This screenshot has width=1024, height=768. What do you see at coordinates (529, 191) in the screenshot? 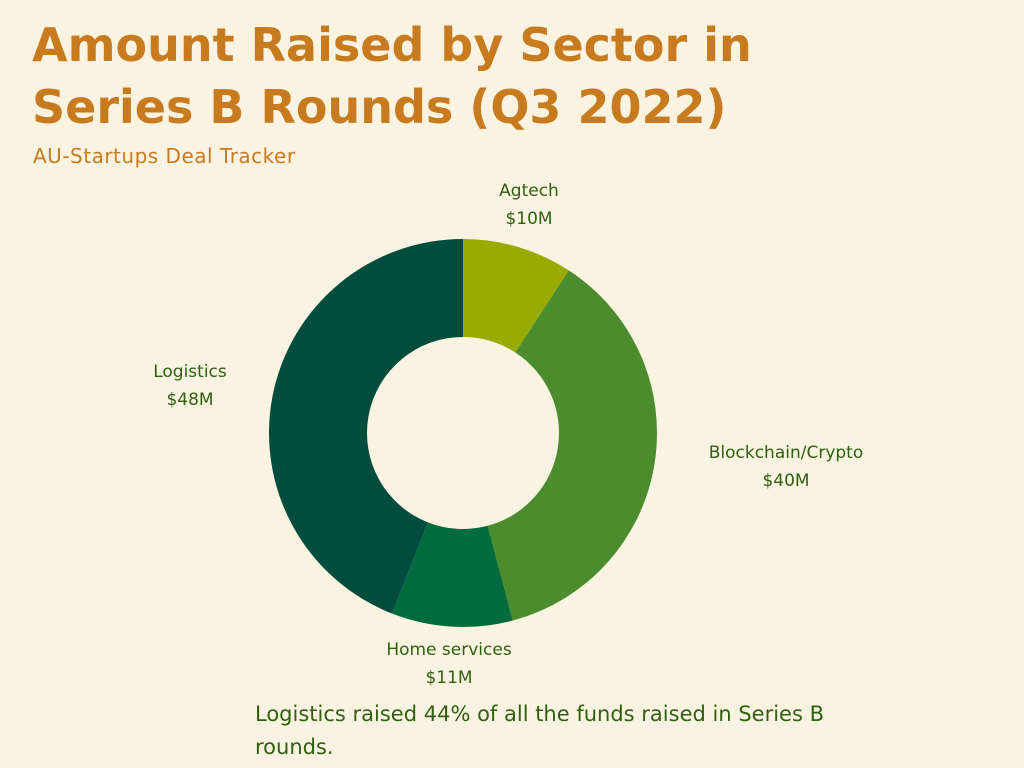
I see `slice-label-agtech: Agtech` at bounding box center [529, 191].